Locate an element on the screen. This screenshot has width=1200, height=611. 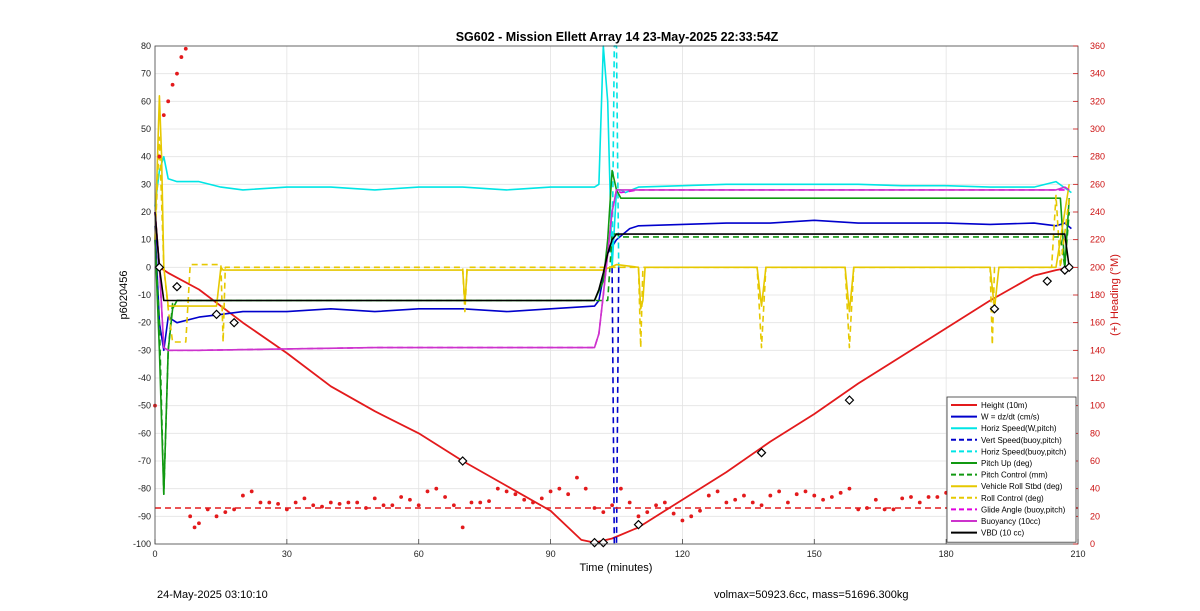
legend-box is located at coordinates (1011, 469).